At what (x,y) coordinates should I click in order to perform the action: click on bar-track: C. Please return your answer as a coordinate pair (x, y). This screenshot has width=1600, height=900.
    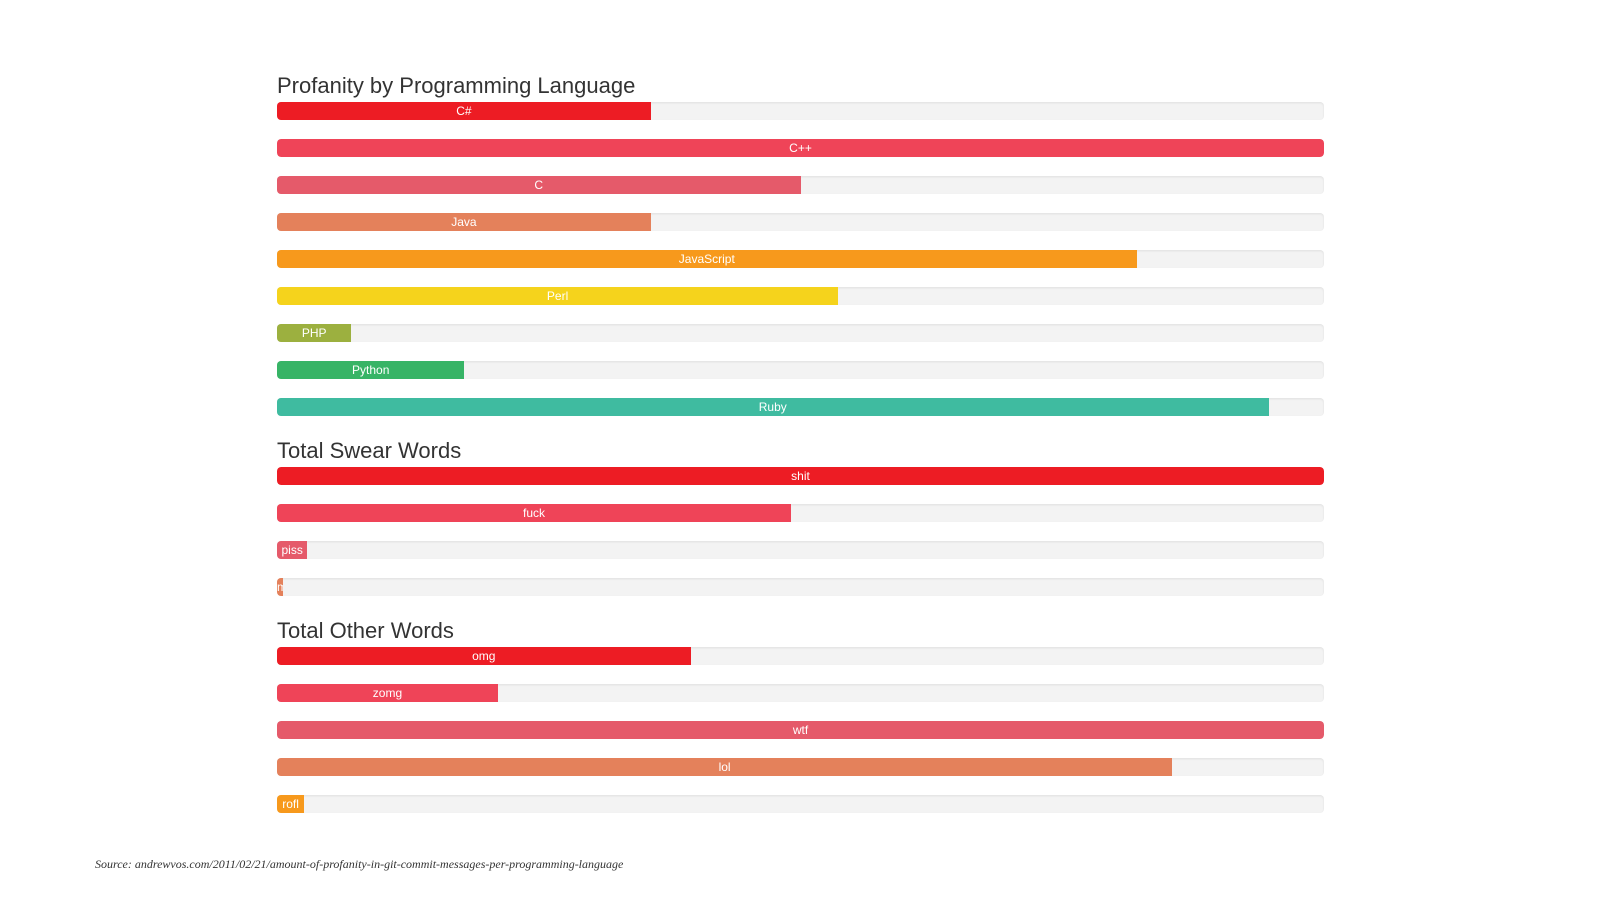
    Looking at the image, I should click on (800, 185).